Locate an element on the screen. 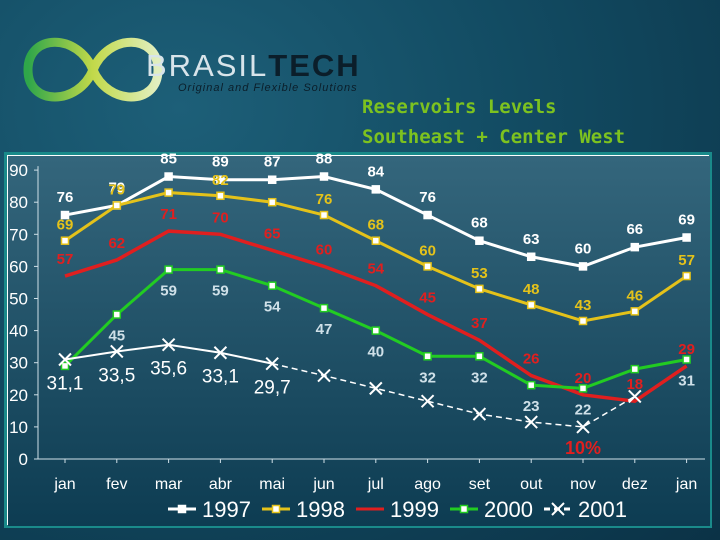  data-label-1998: 68 is located at coordinates (375, 225).